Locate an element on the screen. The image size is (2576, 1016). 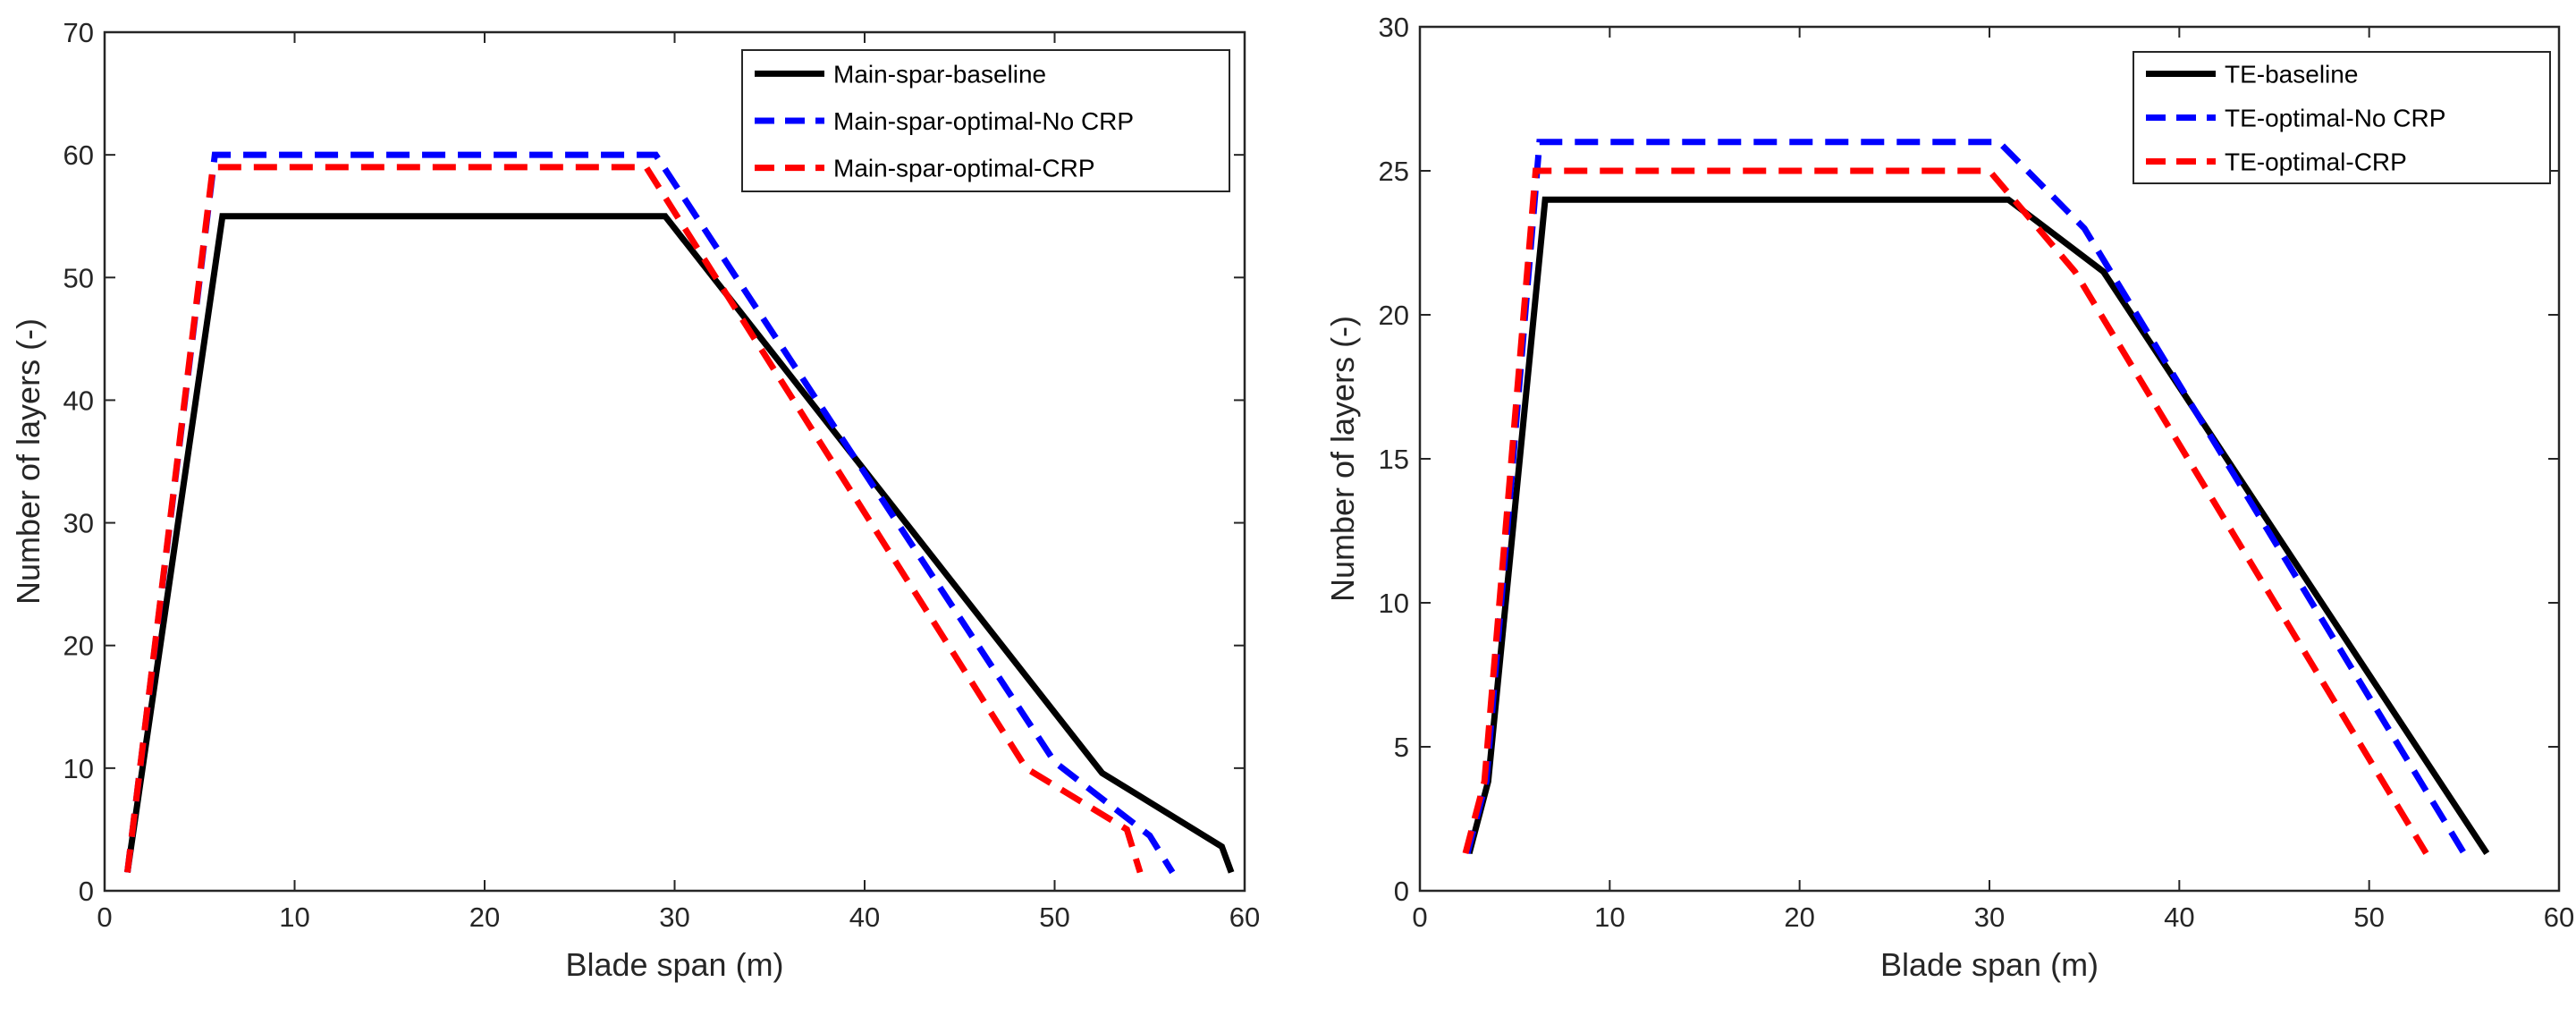
y-tick-label: 25 is located at coordinates (1394, 171).